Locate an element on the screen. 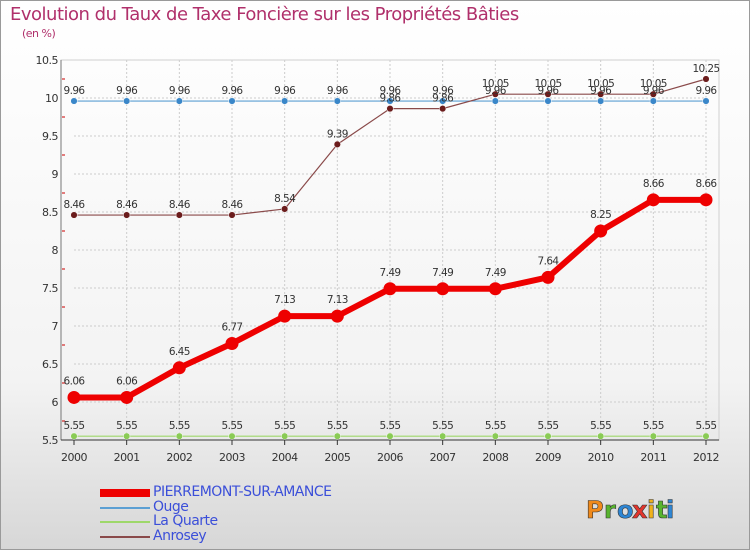  y-tick-label: 9.5 is located at coordinates (50, 136).